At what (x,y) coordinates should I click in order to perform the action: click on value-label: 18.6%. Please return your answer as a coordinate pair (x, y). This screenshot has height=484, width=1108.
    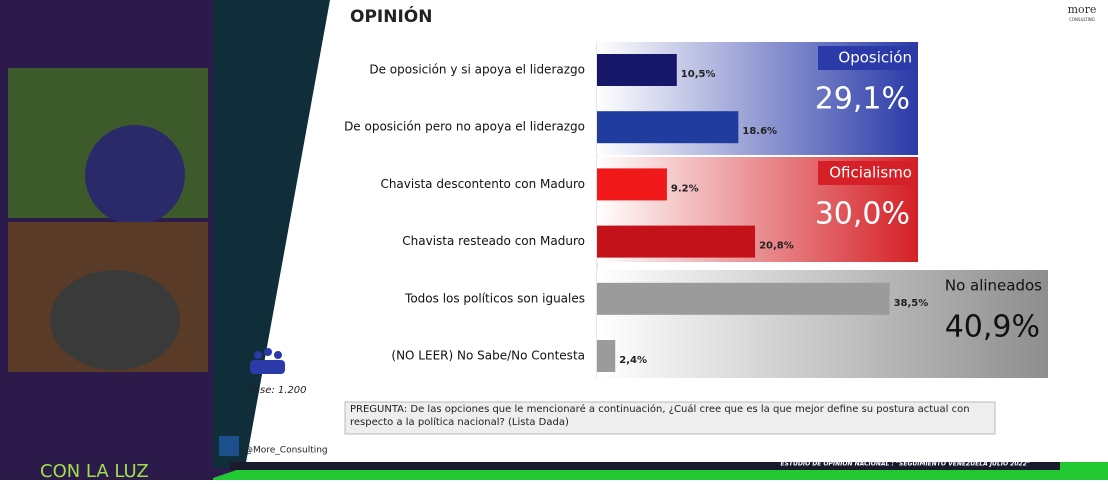
    Looking at the image, I should click on (759, 131).